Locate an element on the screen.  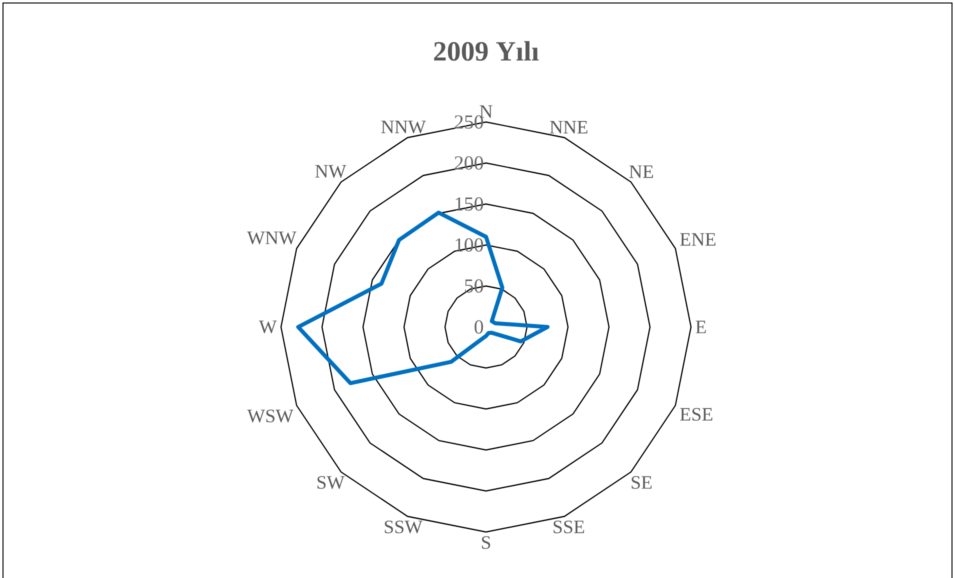
spoke-label: NW is located at coordinates (330, 171).